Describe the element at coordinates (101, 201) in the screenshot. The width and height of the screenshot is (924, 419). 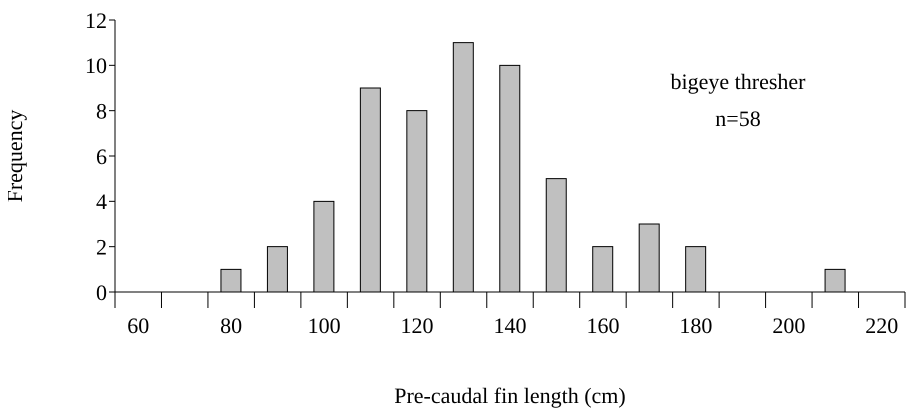
I see `y-tick-label: 4` at that location.